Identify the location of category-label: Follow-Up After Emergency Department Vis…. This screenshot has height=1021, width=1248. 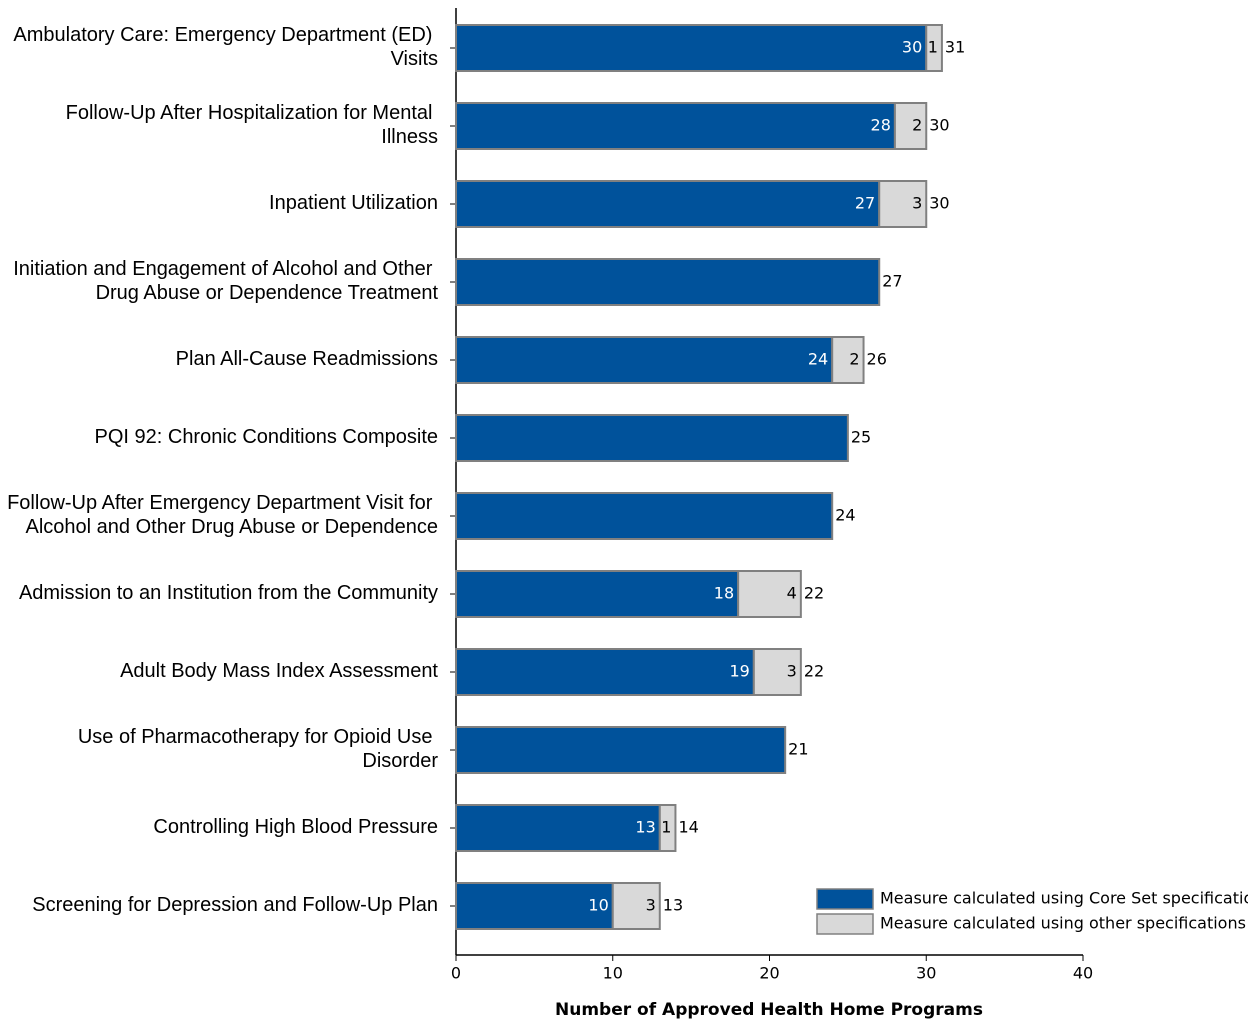
(222, 515).